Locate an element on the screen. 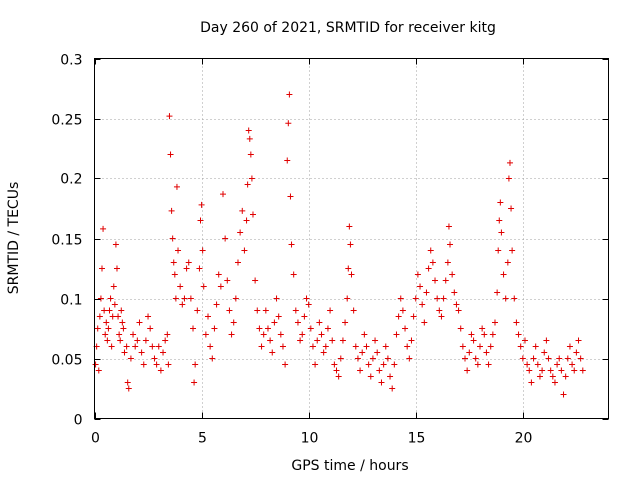  y-tick-label: 0.3 is located at coordinates (71, 61).